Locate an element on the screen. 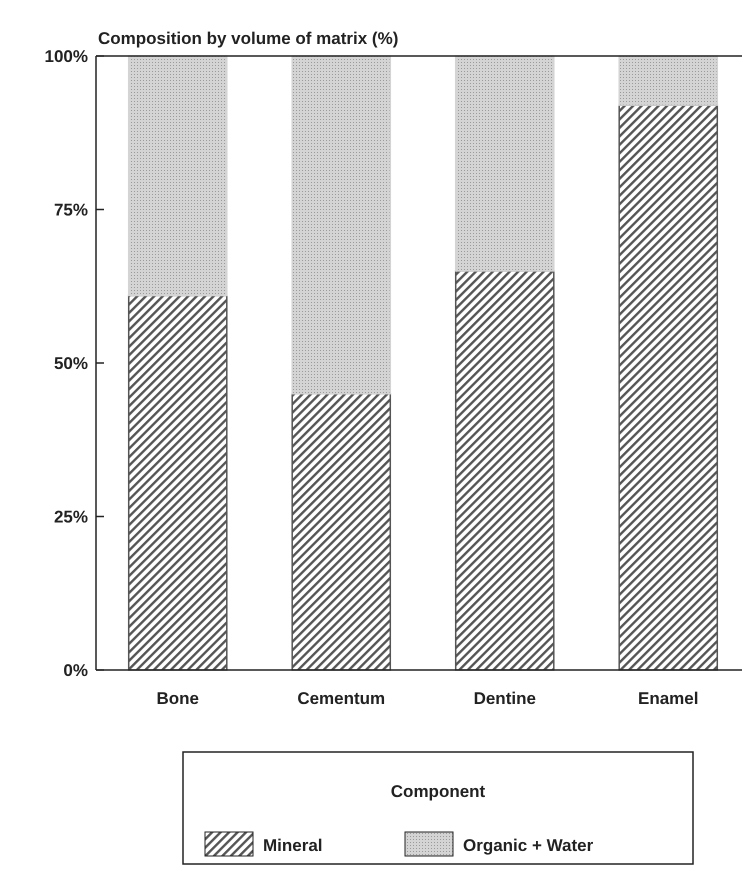 The height and width of the screenshot is (871, 750). chart-title: Composition by volume of matrix (%) is located at coordinates (248, 38).